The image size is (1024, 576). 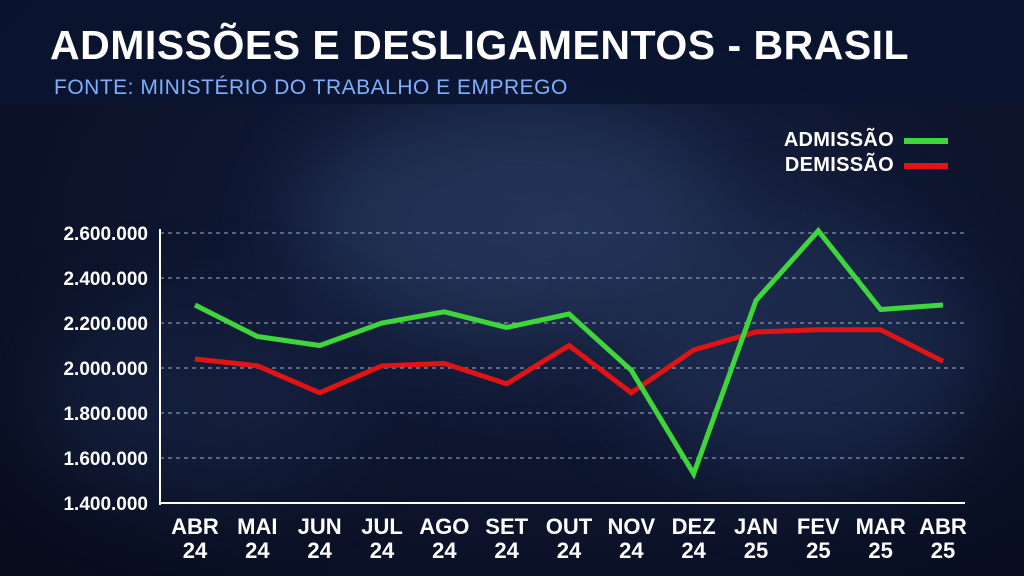 What do you see at coordinates (105, 414) in the screenshot?
I see `y-tick-label: 1.800.000` at bounding box center [105, 414].